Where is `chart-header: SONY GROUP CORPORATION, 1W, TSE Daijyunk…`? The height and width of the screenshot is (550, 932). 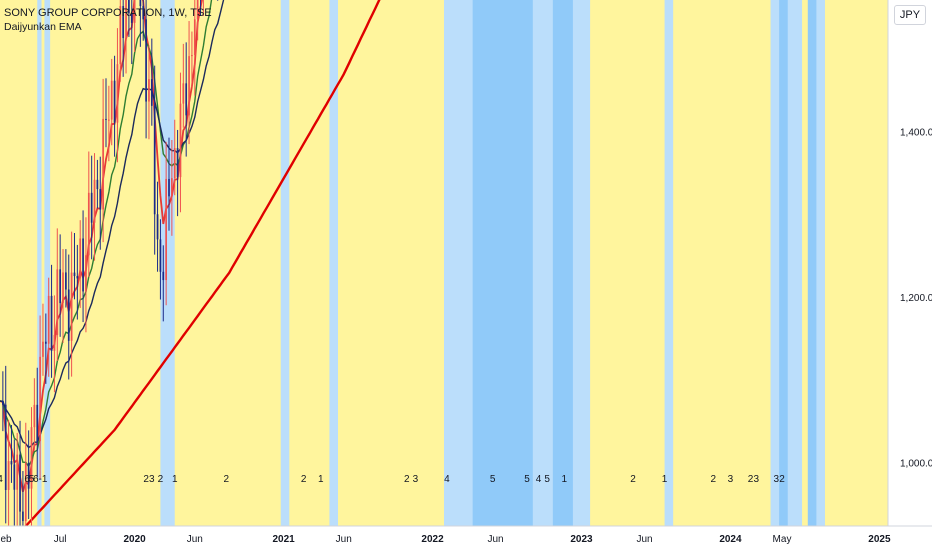
chart-header: SONY GROUP CORPORATION, 1W, TSE Daijyunk… is located at coordinates (108, 20).